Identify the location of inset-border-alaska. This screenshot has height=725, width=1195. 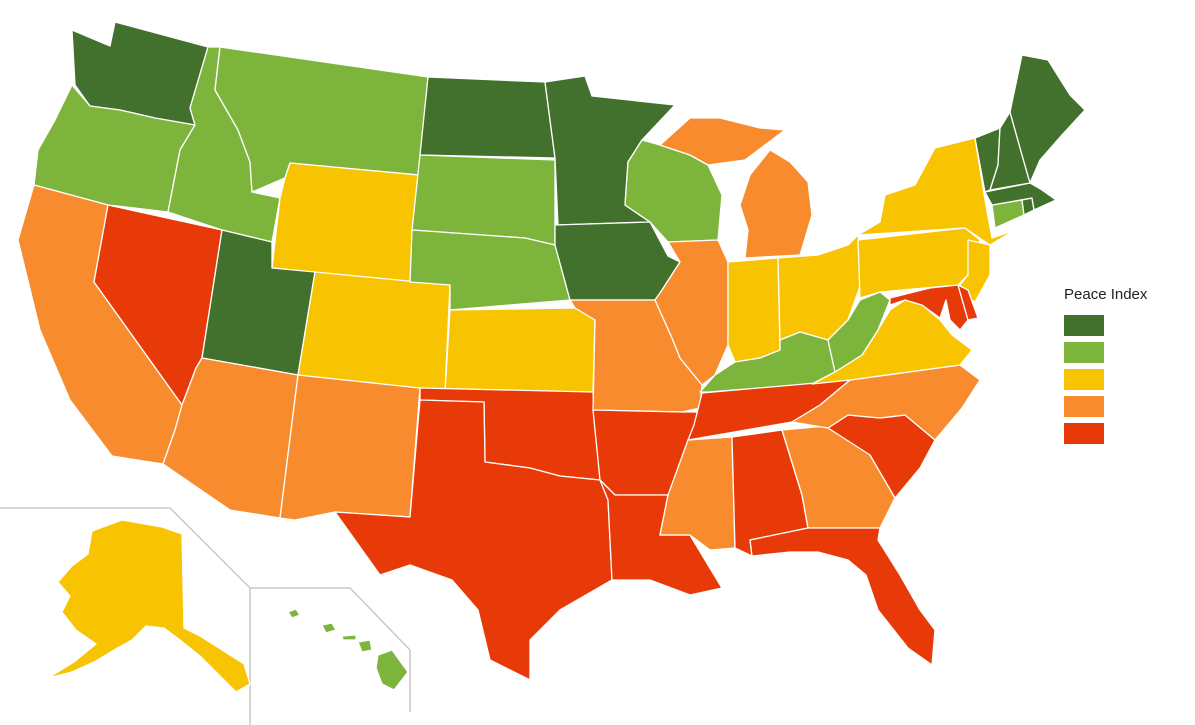
(125, 616).